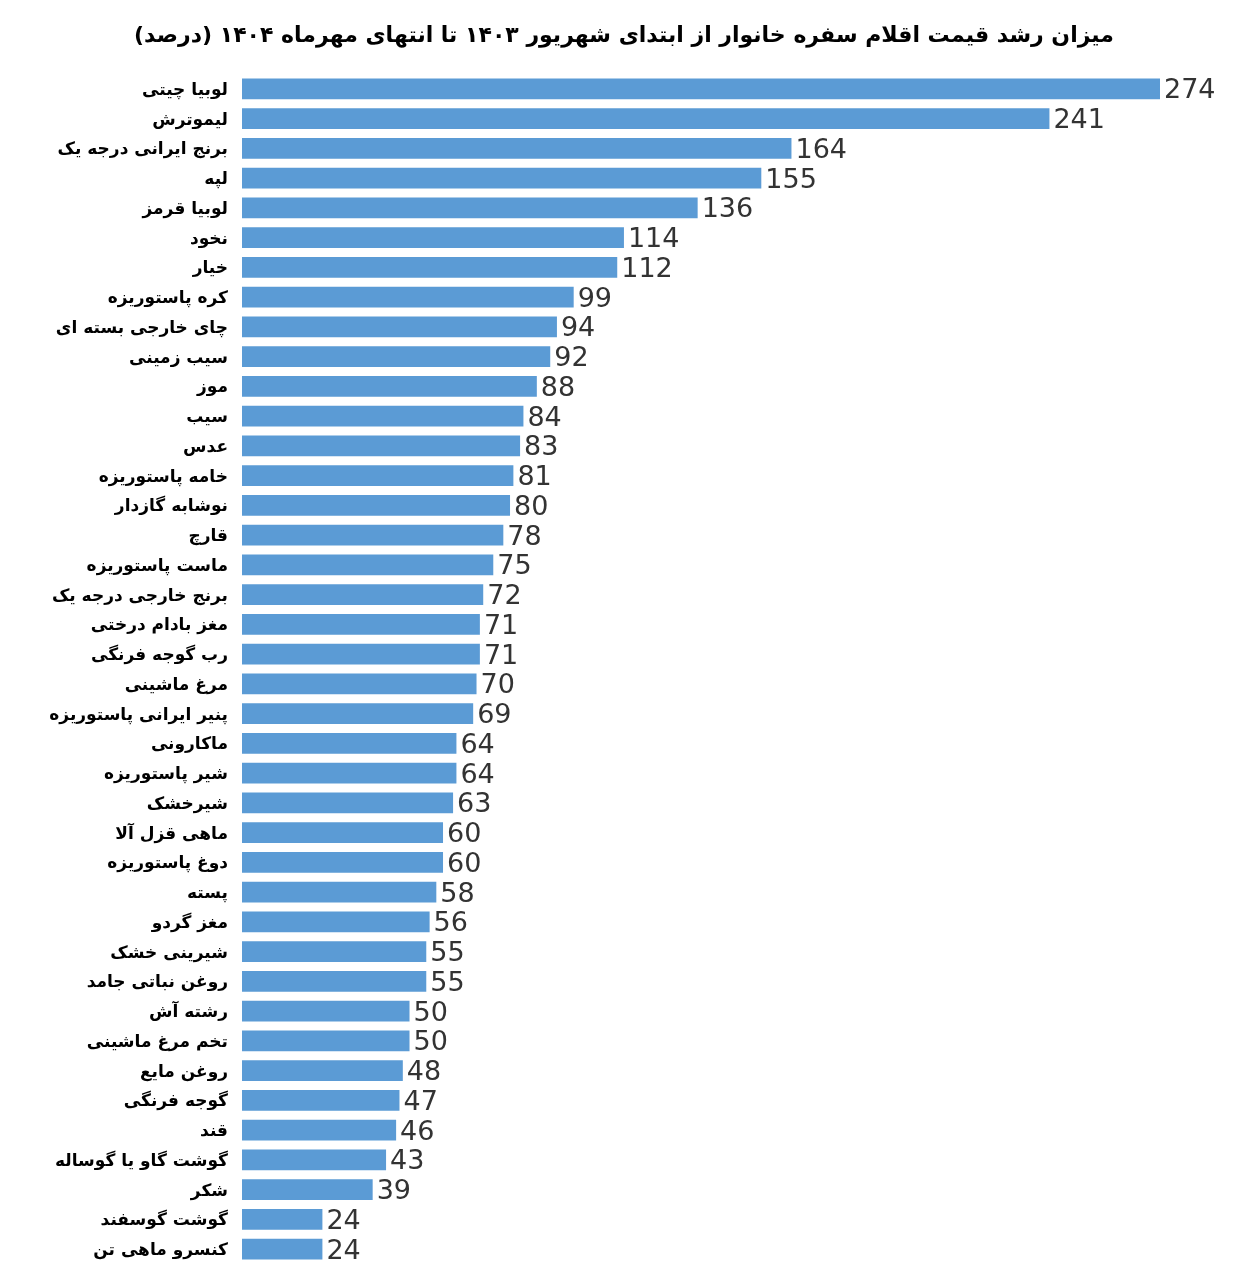  I want to click on data-label: 83, so click(541, 446).